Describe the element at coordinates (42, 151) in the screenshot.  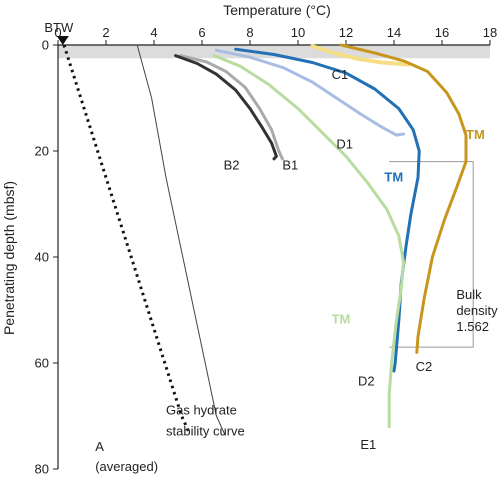
I see `y-tick-label-20: 20` at that location.